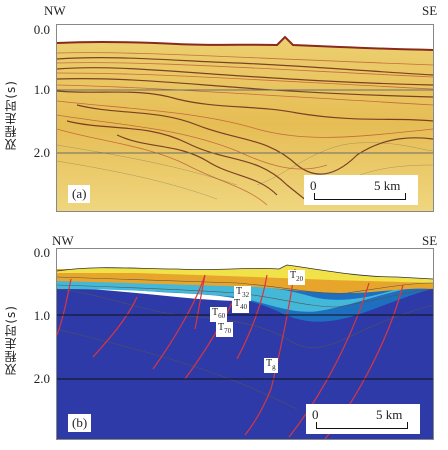 Image resolution: width=448 pixels, height=450 pixels. What do you see at coordinates (55, 10) in the screenshot?
I see `nw-label-a: NW` at bounding box center [55, 10].